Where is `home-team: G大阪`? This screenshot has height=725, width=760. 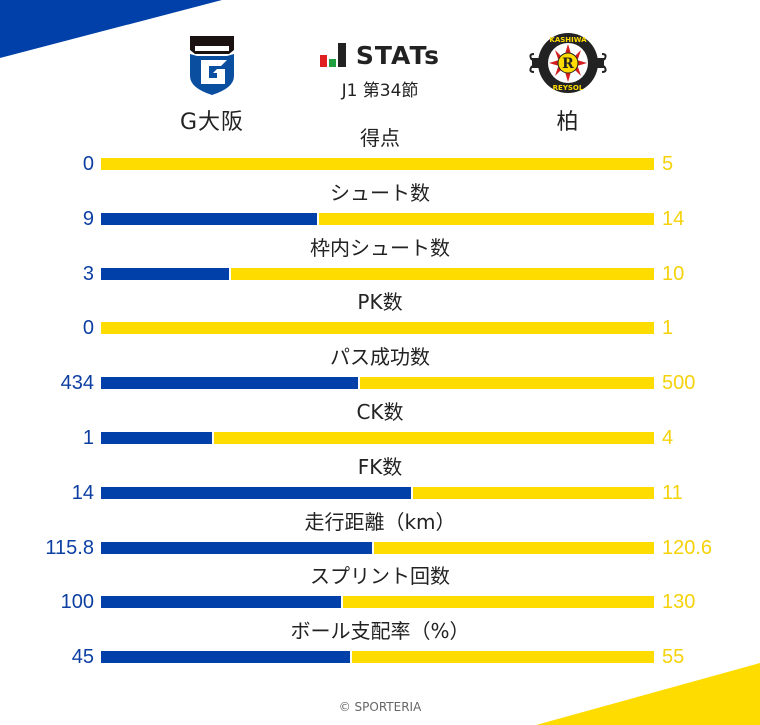
home-team: G大阪 is located at coordinates (212, 83).